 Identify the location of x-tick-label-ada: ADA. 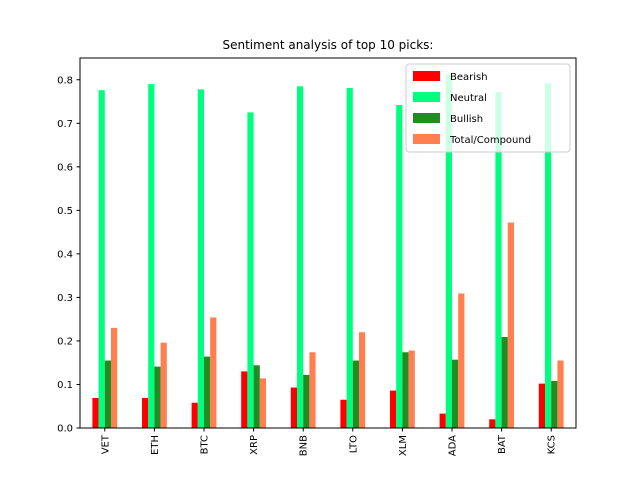
(453, 445).